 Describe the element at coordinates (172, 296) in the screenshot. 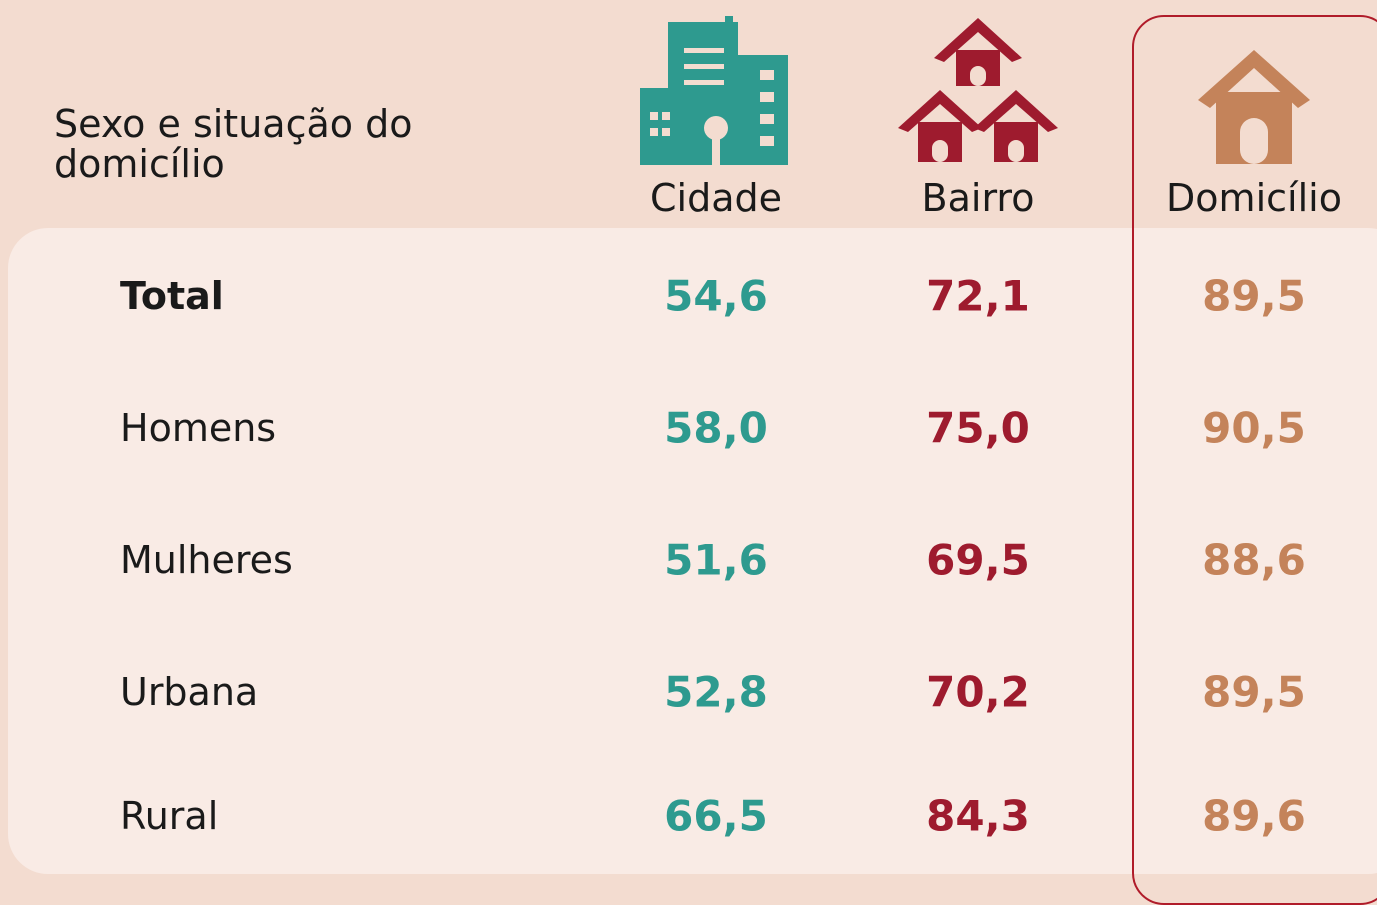

I see `row-label: Total` at that location.